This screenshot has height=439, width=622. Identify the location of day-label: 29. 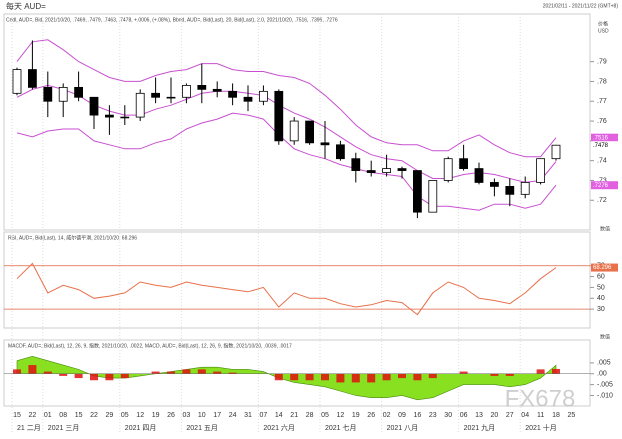
(110, 415).